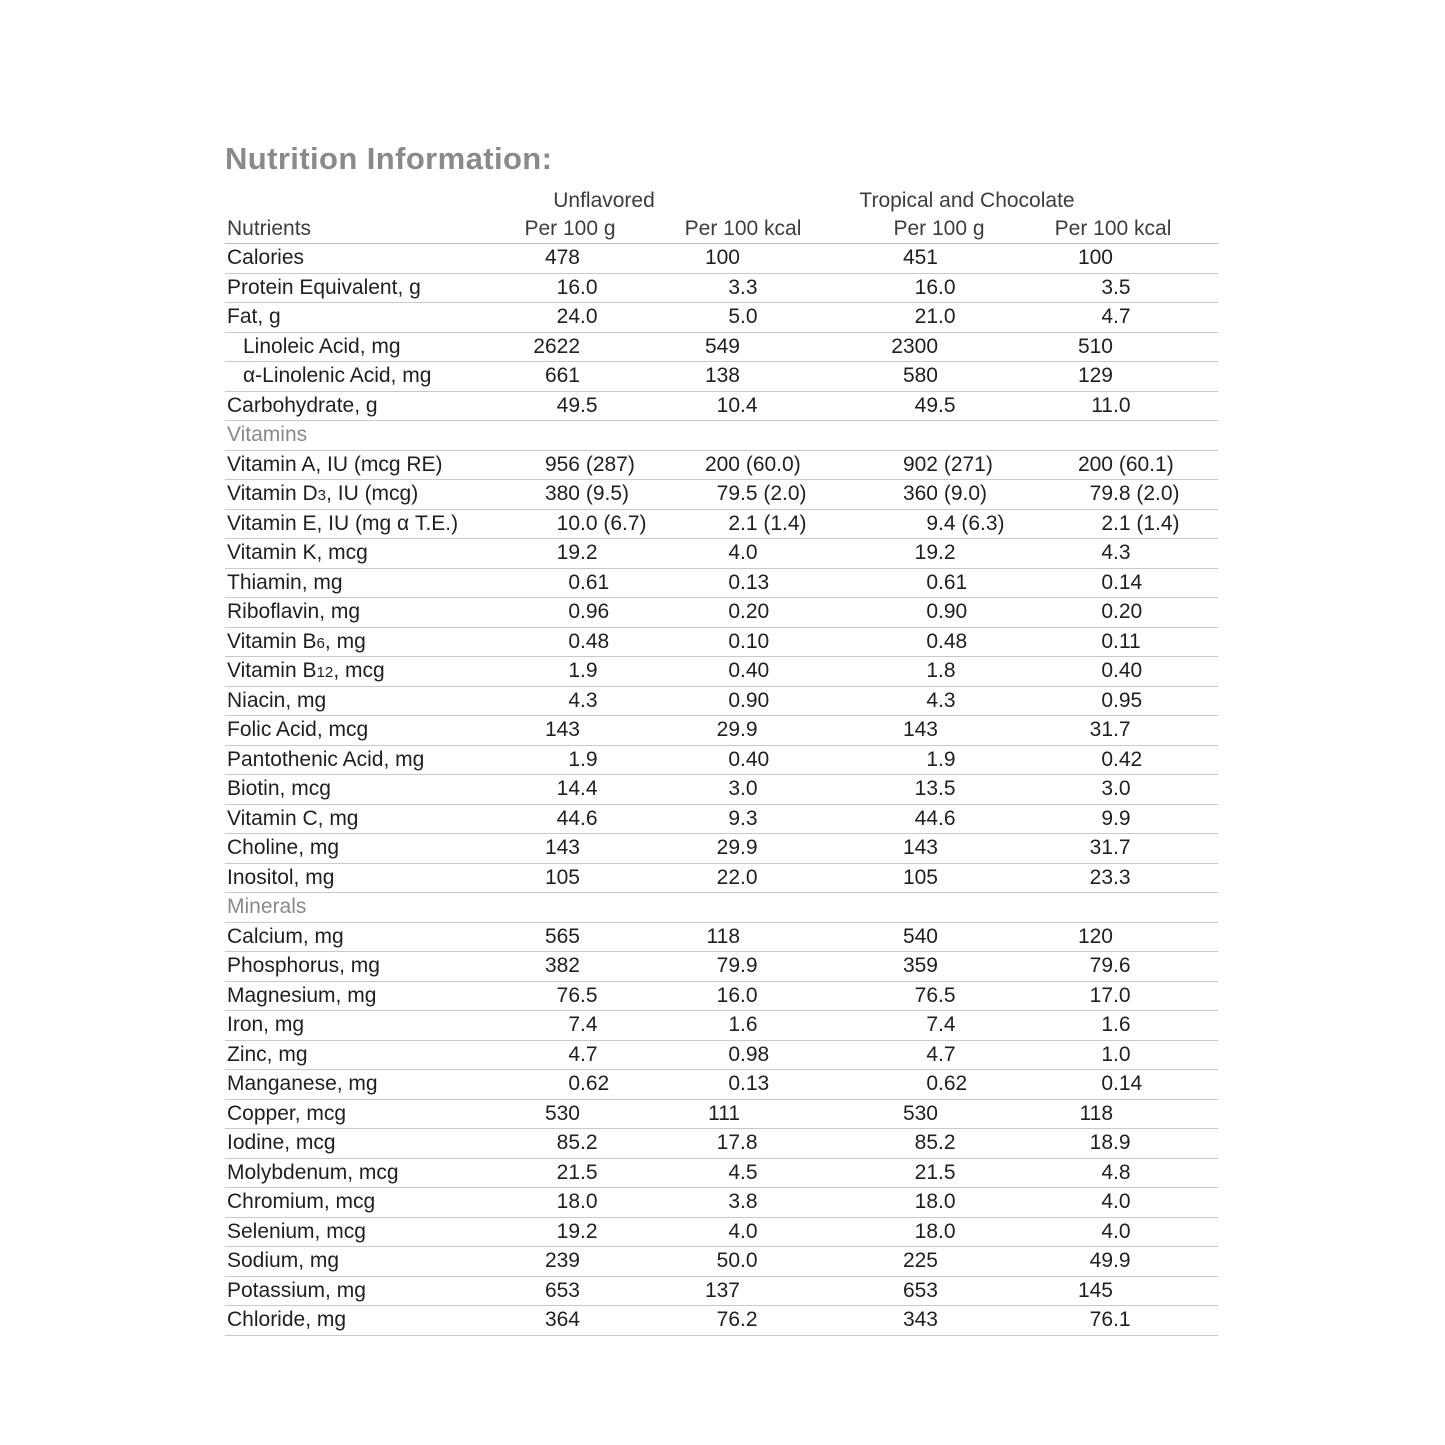  I want to click on value-cell: 0.62, so click(589, 1084).